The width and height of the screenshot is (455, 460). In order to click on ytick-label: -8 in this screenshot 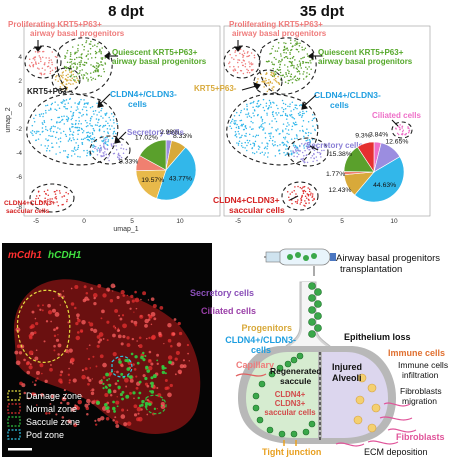, I will do `click(19, 207)`.